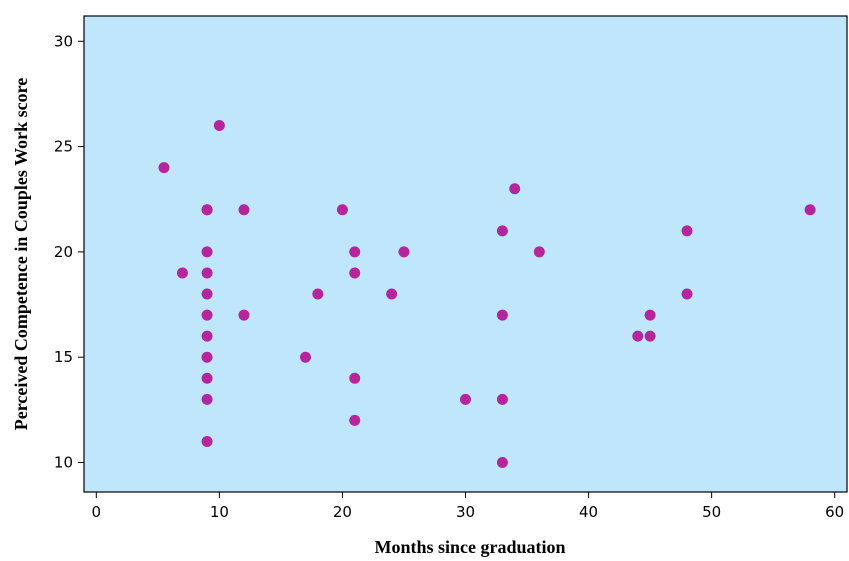 This screenshot has width=849, height=561. What do you see at coordinates (469, 547) in the screenshot?
I see `x-axis-title: Months since graduation` at bounding box center [469, 547].